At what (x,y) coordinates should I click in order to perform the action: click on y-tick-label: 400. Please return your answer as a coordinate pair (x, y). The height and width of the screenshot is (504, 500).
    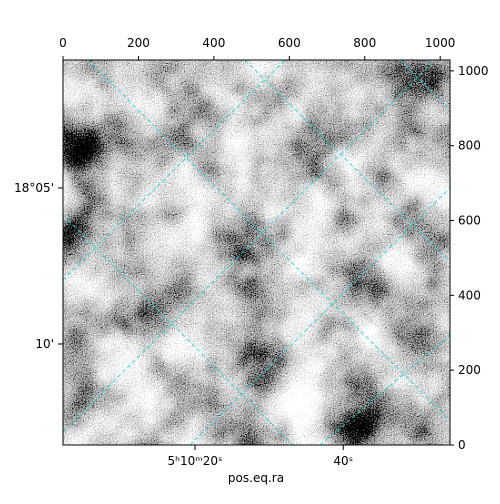
    Looking at the image, I should click on (469, 295).